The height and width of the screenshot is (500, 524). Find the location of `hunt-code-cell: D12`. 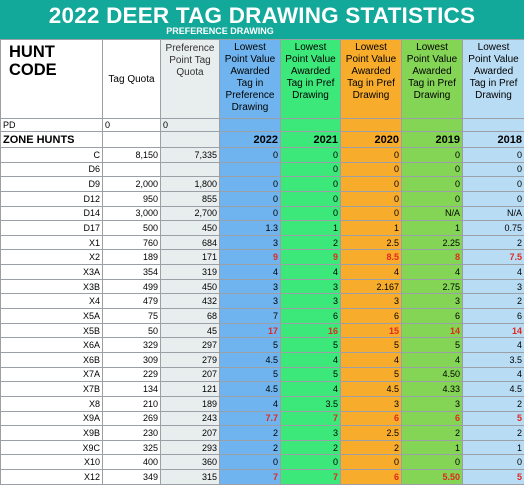

hunt-code-cell: D12 is located at coordinates (51, 198).